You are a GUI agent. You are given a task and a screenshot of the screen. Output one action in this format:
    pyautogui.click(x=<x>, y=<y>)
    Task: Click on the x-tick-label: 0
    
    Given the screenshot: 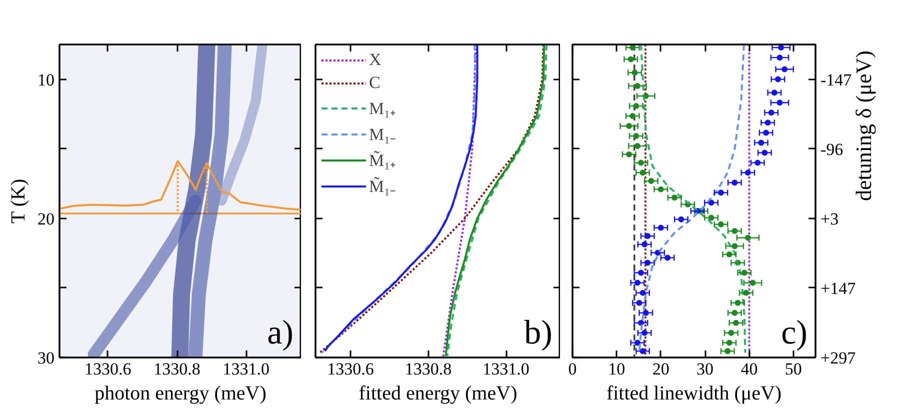 What is the action you would take?
    pyautogui.click(x=572, y=369)
    